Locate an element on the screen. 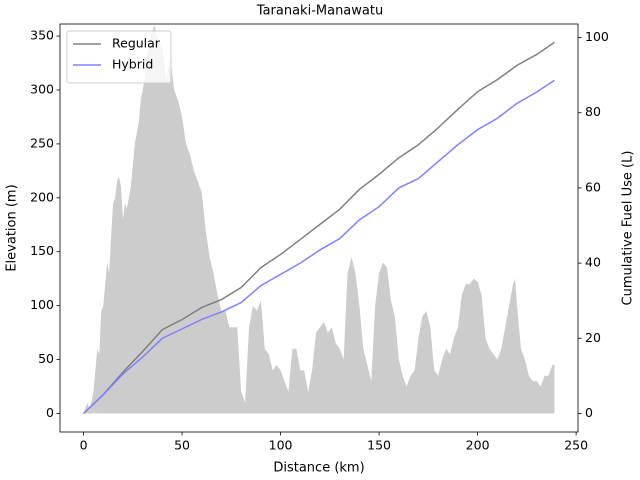  x-tick-label: 100 is located at coordinates (281, 445).